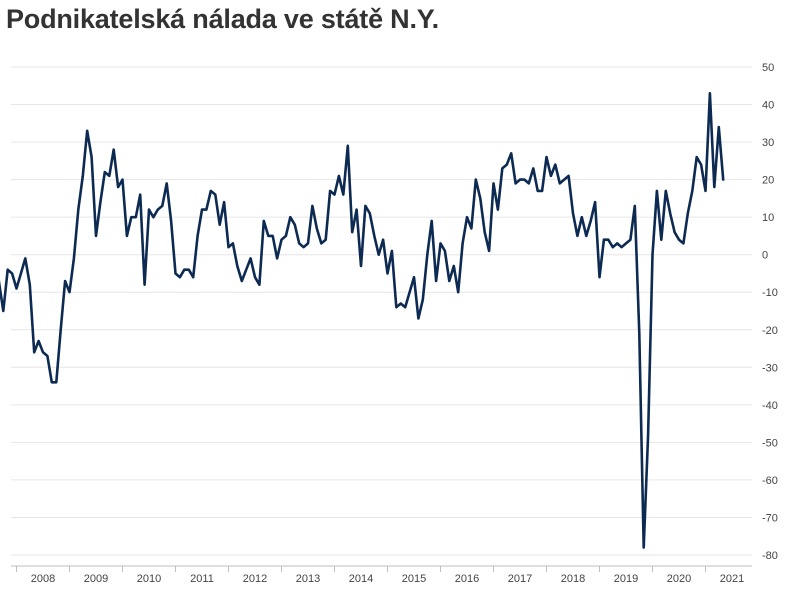 Image resolution: width=797 pixels, height=598 pixels. What do you see at coordinates (770, 293) in the screenshot?
I see `y-tick-label: -10` at bounding box center [770, 293].